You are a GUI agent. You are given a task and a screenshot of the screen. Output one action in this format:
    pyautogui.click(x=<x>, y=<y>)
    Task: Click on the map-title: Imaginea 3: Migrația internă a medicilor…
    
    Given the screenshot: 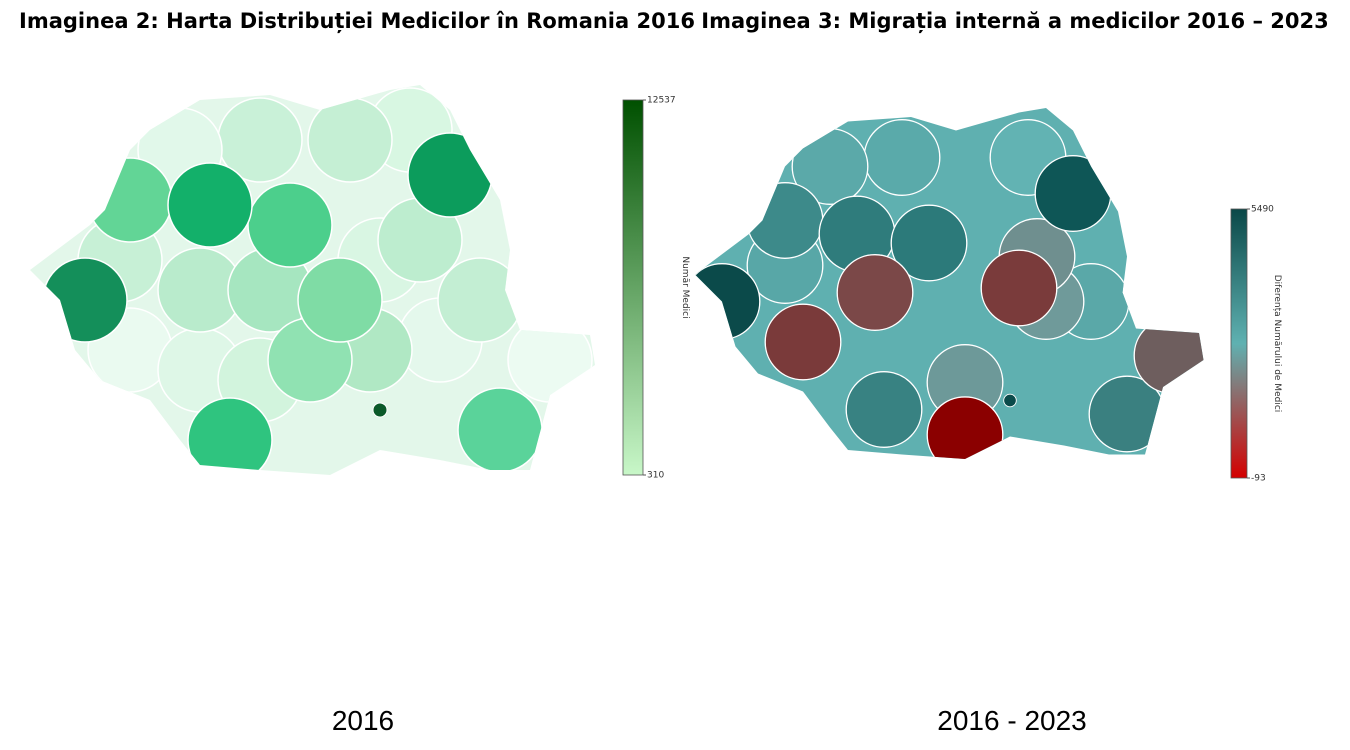 What is the action you would take?
    pyautogui.click(x=1014, y=21)
    